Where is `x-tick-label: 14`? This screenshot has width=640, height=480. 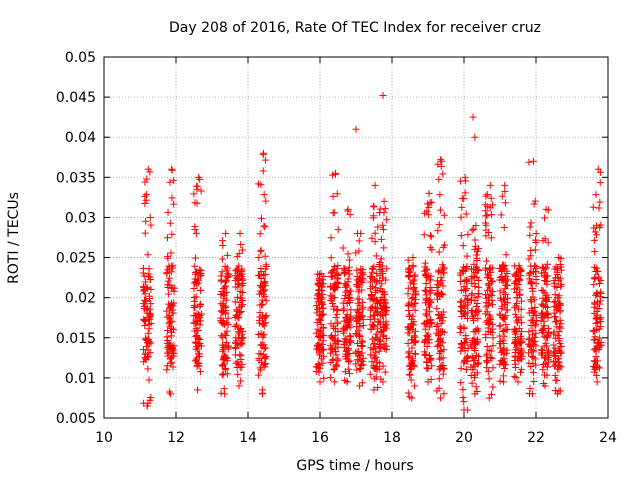 x-tick-label: 14 is located at coordinates (248, 438).